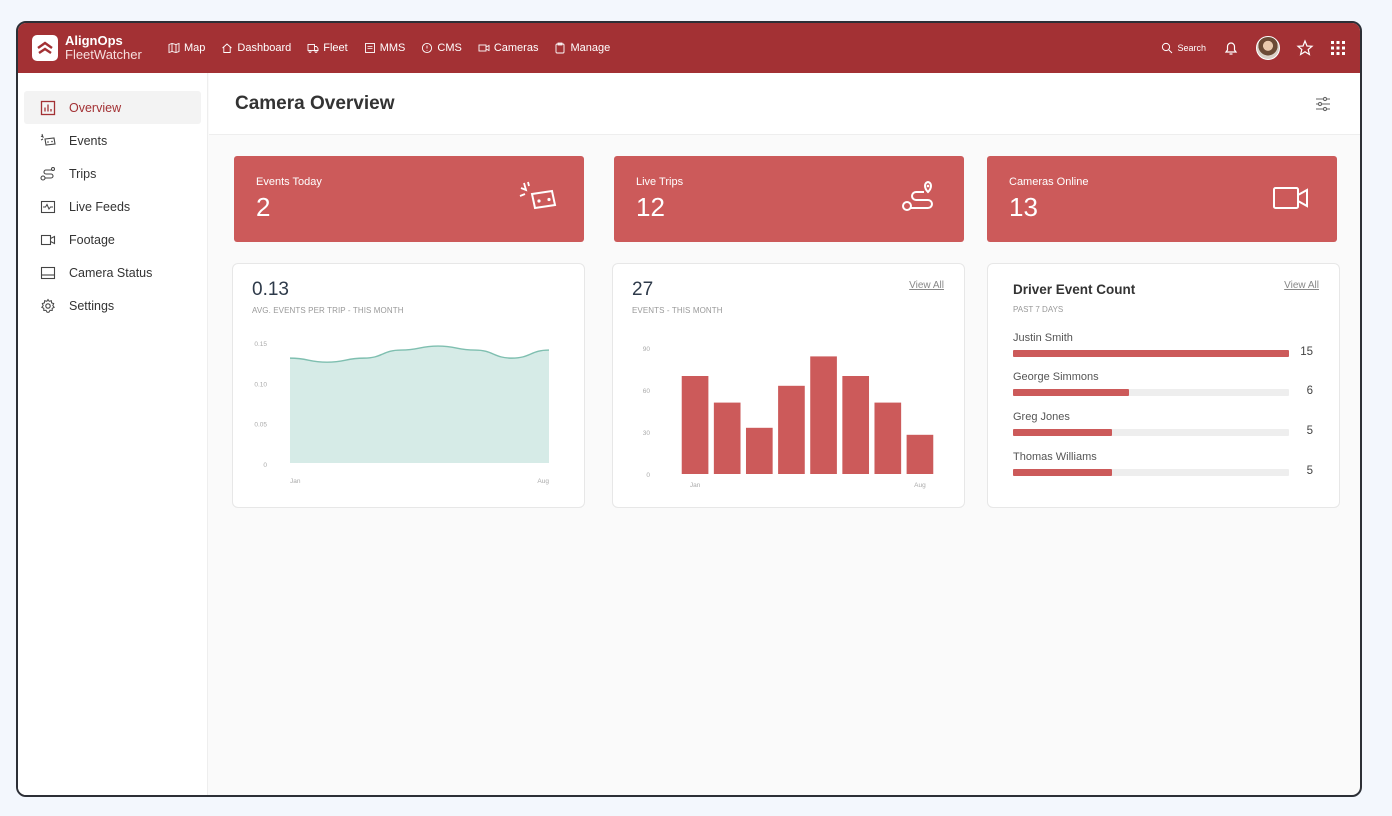 Image resolution: width=1392 pixels, height=816 pixels. Describe the element at coordinates (1162, 199) in the screenshot. I see `stat-card-cameras-online: Cameras Online 13` at that location.